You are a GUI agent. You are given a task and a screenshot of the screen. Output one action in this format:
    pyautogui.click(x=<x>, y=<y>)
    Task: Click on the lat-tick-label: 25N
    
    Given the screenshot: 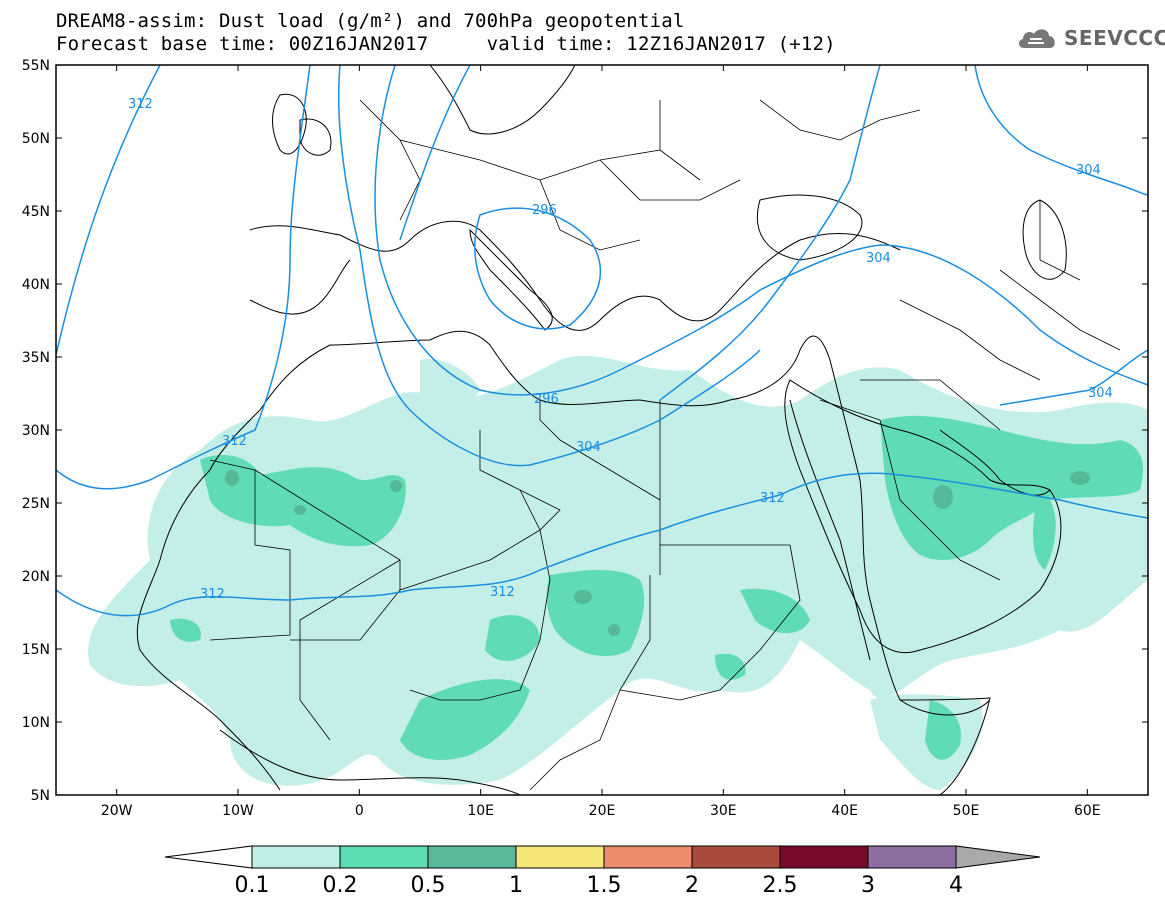 What is the action you would take?
    pyautogui.click(x=36, y=504)
    